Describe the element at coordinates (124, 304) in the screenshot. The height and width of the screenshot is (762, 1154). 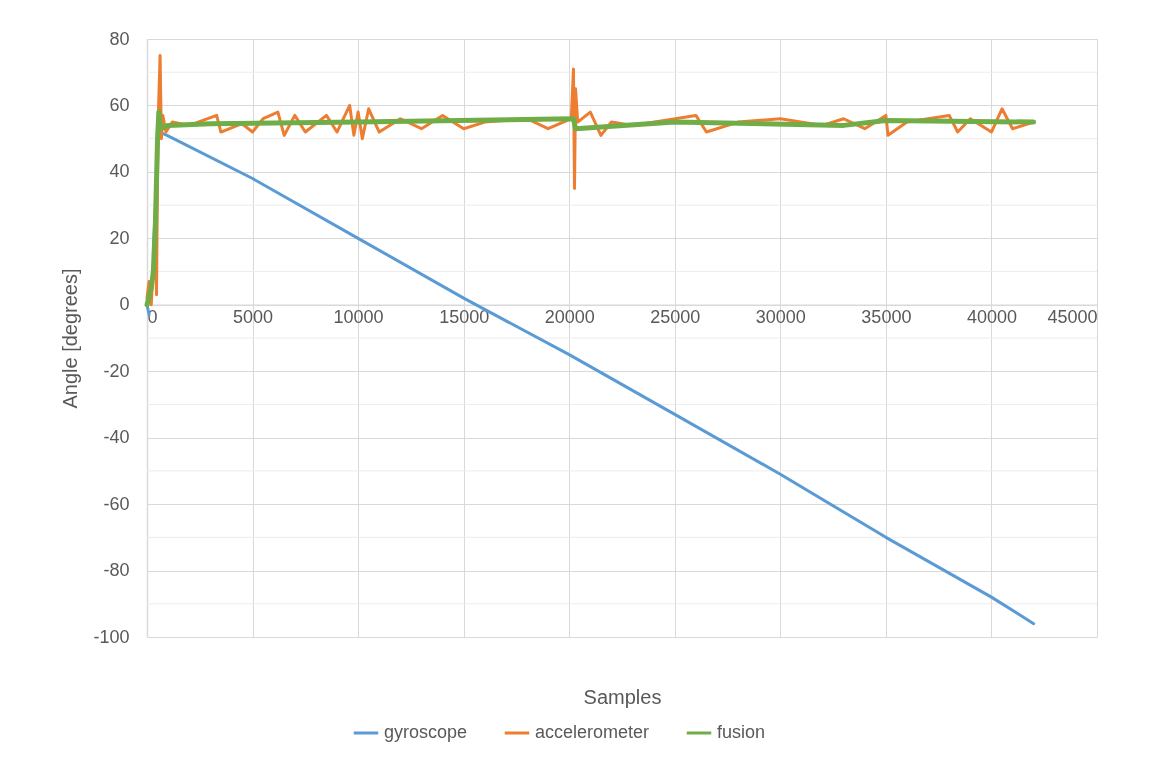
I see `y-tick-label: 0` at that location.